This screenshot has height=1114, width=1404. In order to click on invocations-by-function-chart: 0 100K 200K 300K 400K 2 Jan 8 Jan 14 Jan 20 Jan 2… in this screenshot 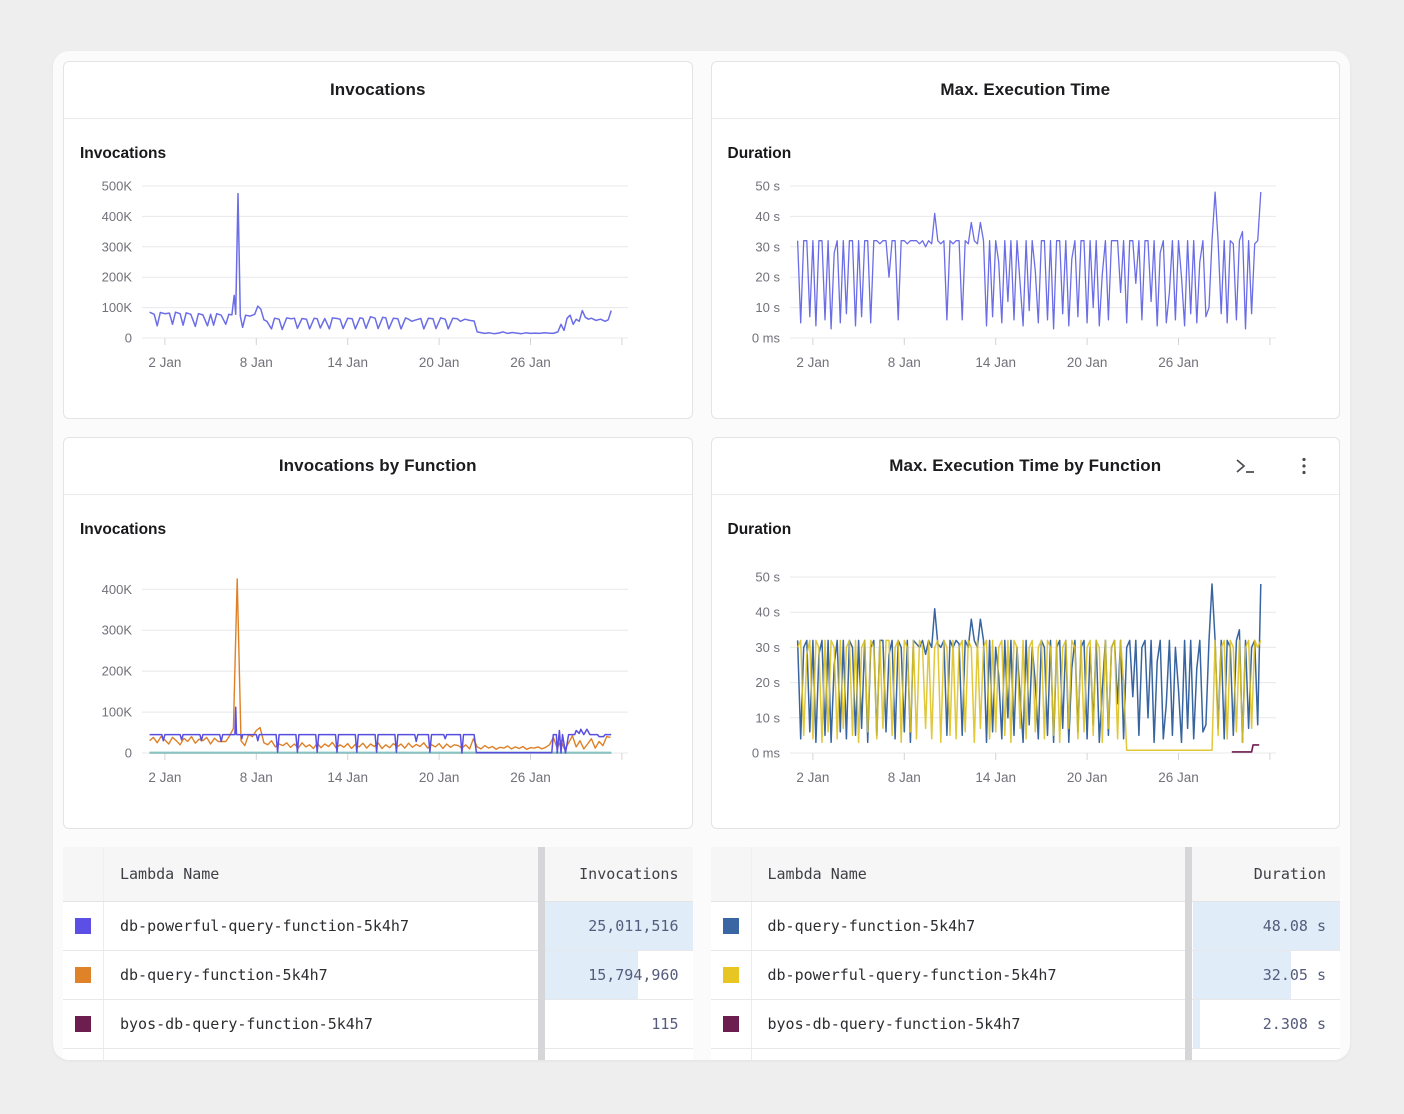, I will do `click(375, 670)`.